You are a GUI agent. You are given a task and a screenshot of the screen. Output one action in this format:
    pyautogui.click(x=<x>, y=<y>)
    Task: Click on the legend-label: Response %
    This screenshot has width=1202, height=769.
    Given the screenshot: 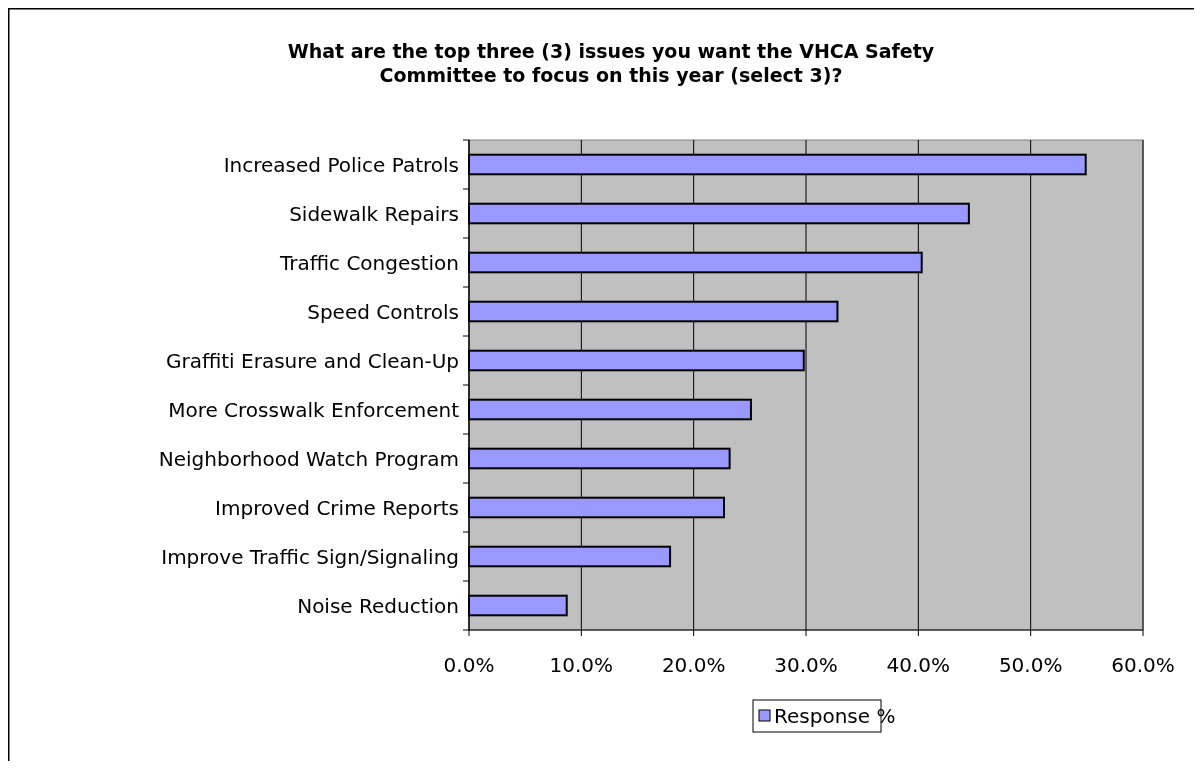 What is the action you would take?
    pyautogui.click(x=835, y=716)
    